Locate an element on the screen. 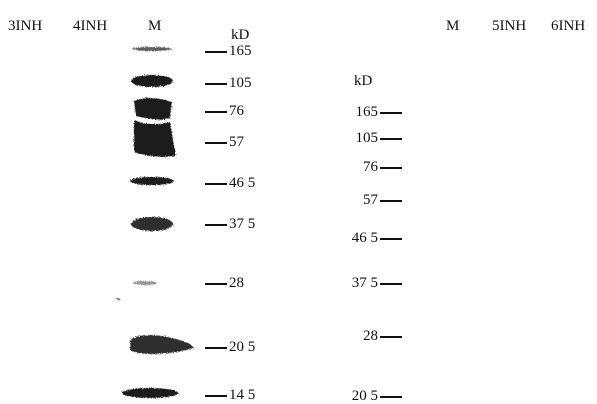  right-marker-76: 76 is located at coordinates (370, 167).